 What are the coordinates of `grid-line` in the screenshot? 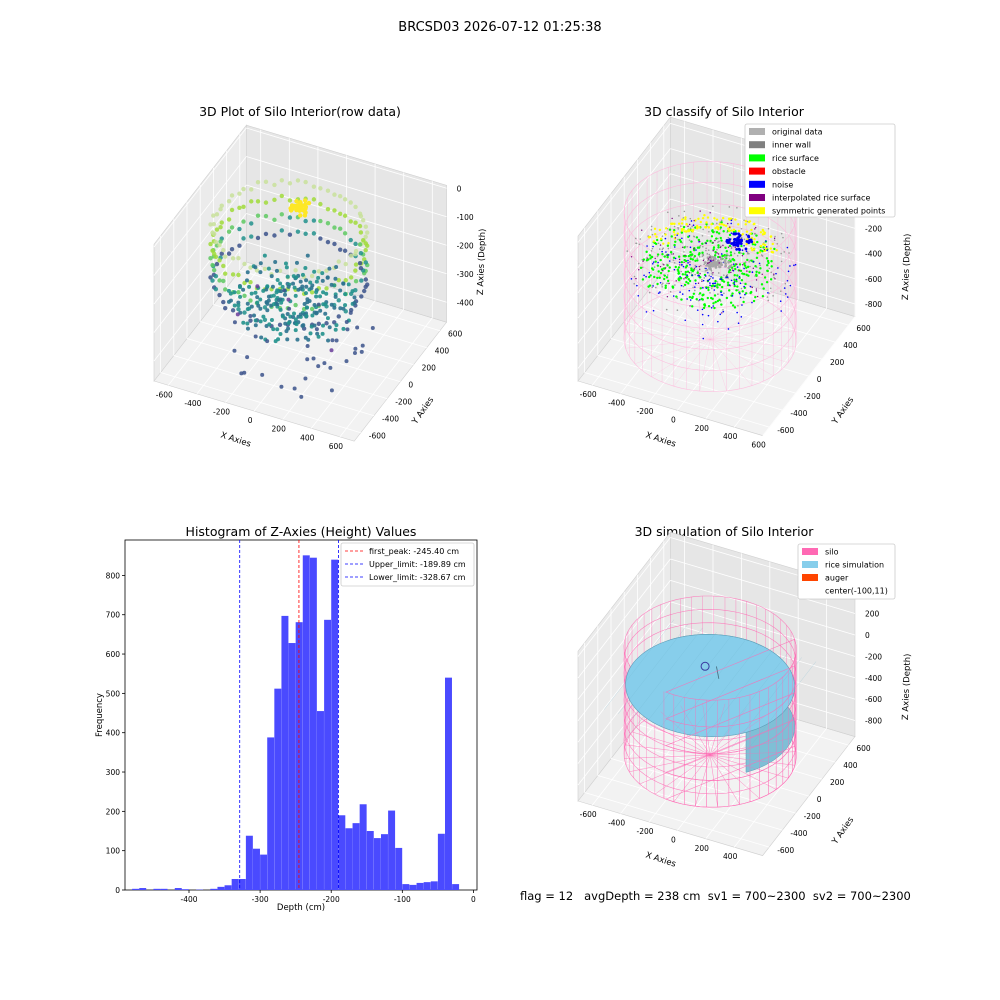 It's located at (690, 803).